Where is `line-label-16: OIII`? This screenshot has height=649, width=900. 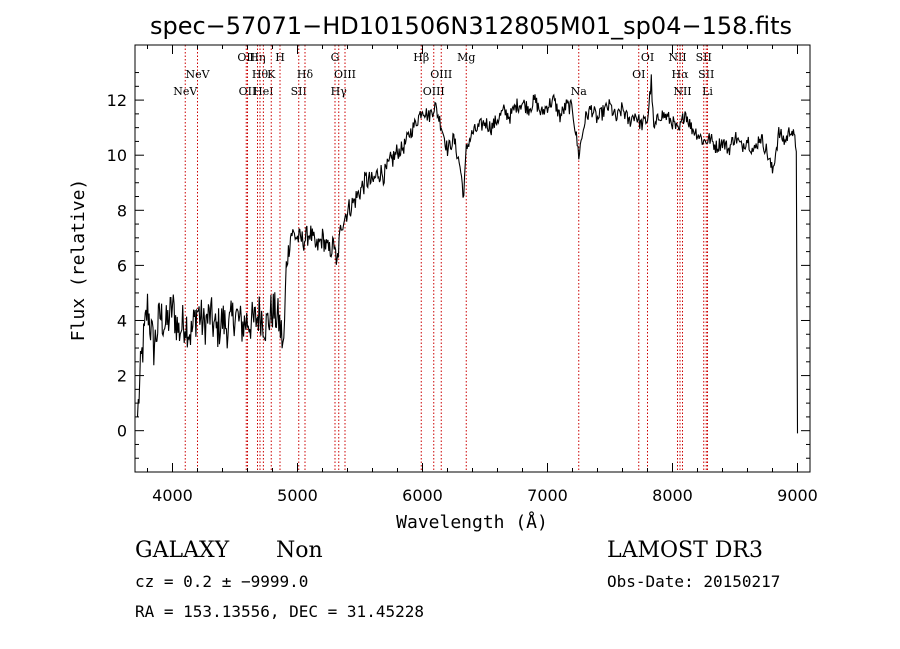 line-label-16: OIII is located at coordinates (441, 74).